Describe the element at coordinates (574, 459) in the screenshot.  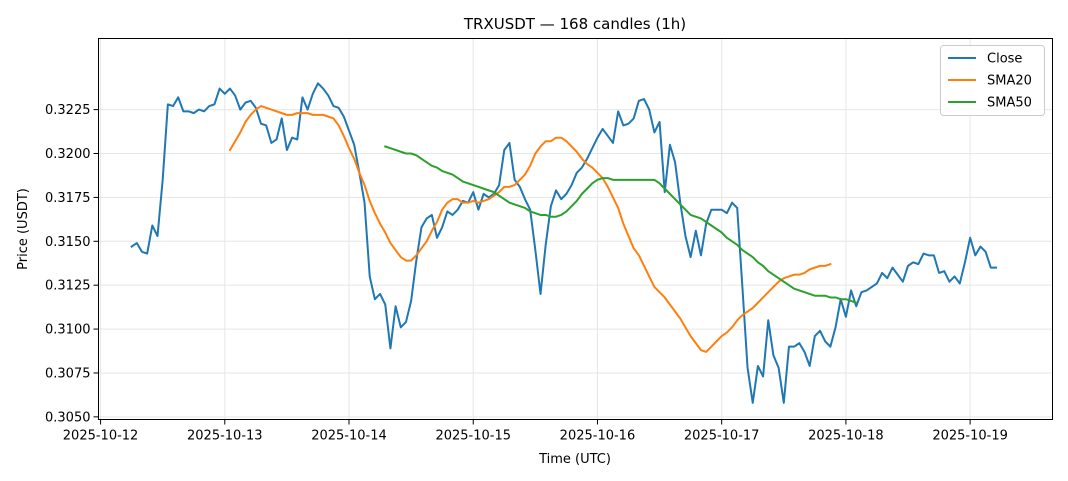
I see `x-axis-label: Time (UTC)` at that location.